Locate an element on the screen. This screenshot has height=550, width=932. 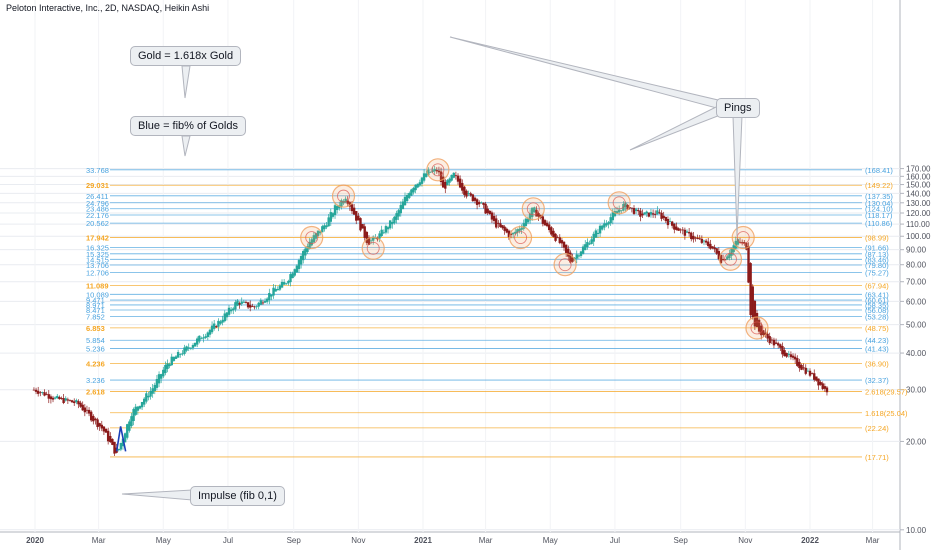
gold-note-callout: Gold = 1.618x Gold is located at coordinates (186, 56).